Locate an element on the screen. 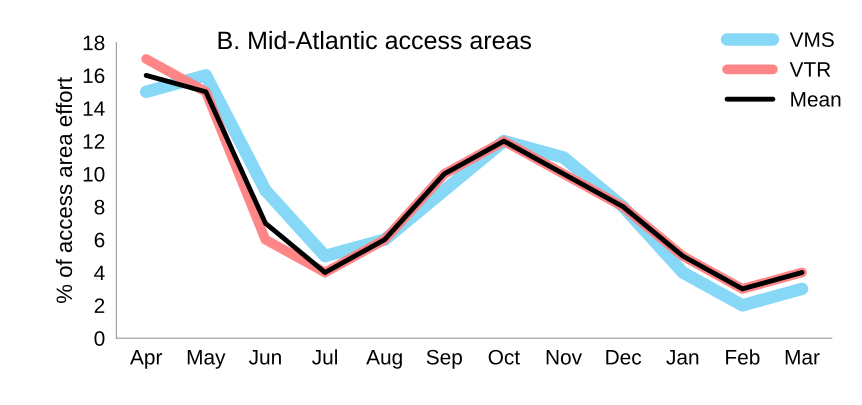  x-tick-label: Jun is located at coordinates (264, 357).